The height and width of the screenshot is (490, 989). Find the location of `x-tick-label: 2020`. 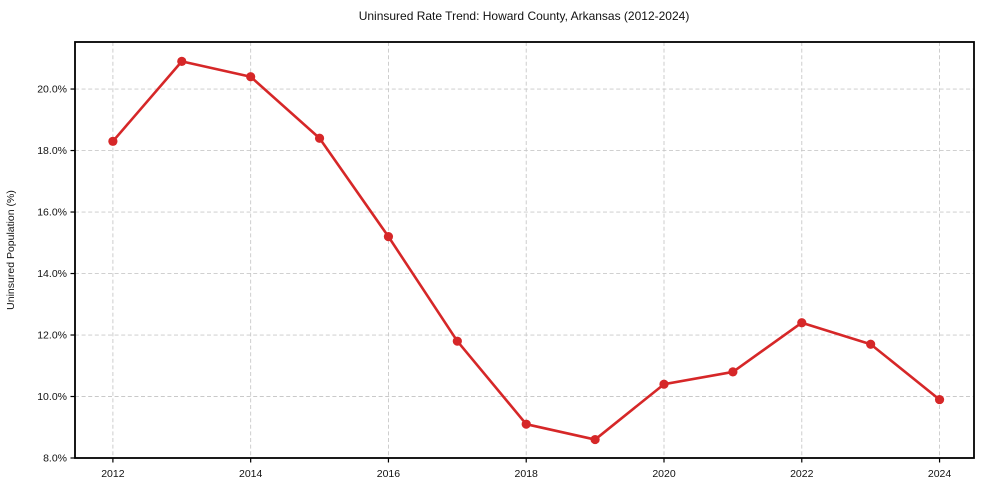

x-tick-label: 2020 is located at coordinates (664, 474).